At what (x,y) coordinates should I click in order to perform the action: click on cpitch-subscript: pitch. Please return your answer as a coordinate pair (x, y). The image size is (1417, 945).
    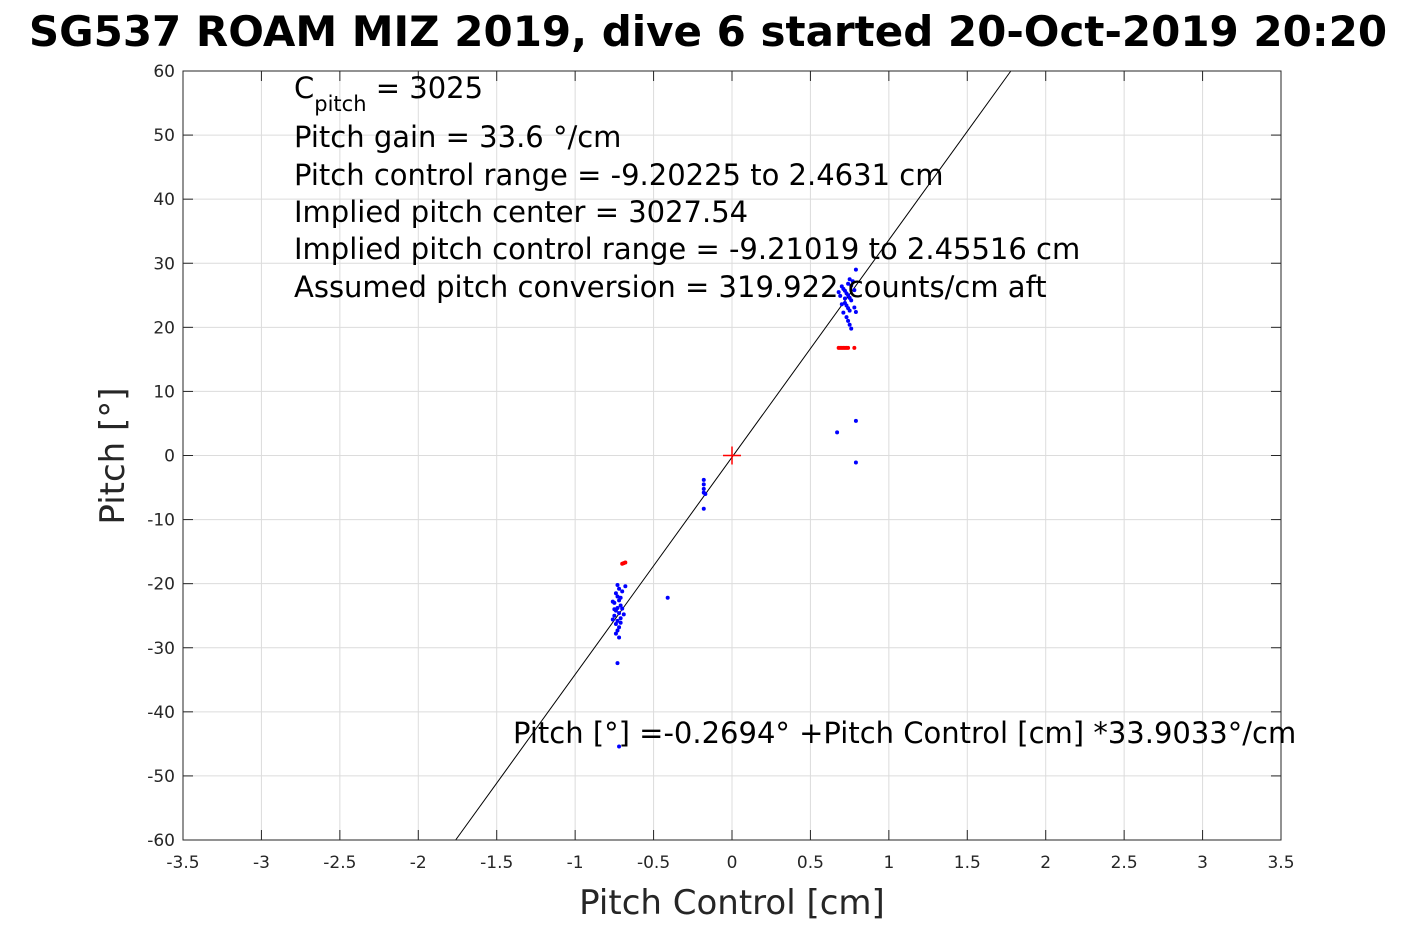
    Looking at the image, I should click on (340, 104).